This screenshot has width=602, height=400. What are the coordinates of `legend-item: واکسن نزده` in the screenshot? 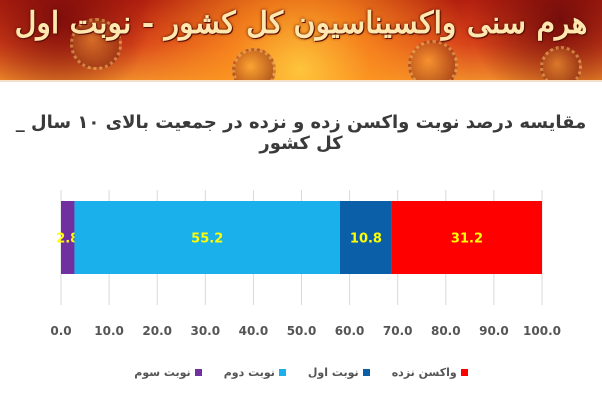 It's located at (430, 372).